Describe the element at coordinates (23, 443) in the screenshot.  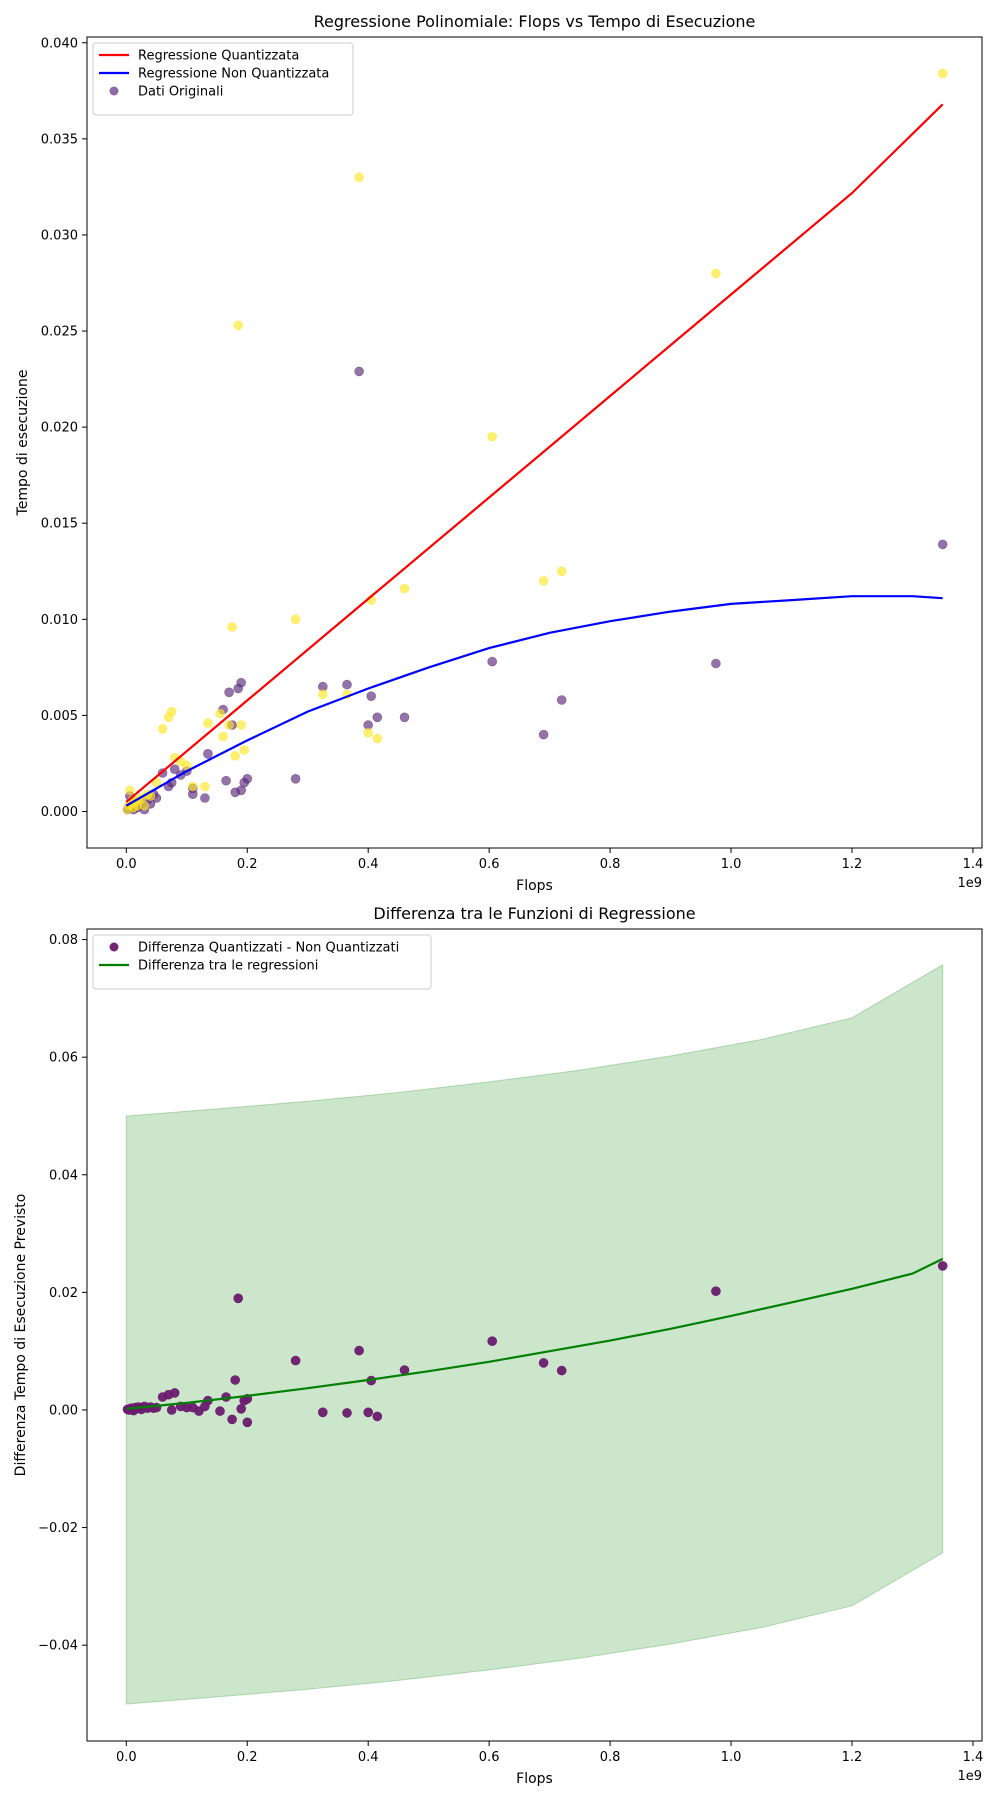
I see `y-axis-label: Tempo di esecuzione` at that location.